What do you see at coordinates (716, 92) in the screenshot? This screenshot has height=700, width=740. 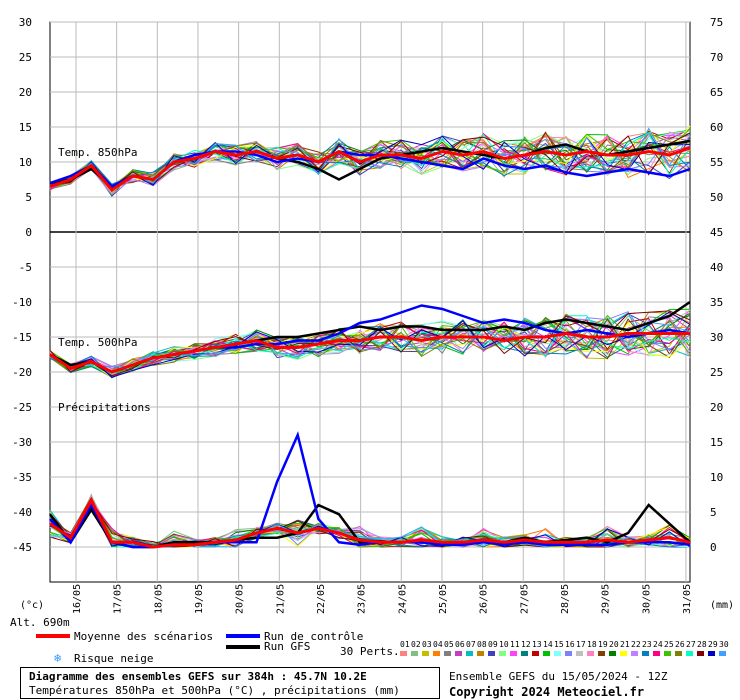 I see `y-tick-right: 65` at bounding box center [716, 92].